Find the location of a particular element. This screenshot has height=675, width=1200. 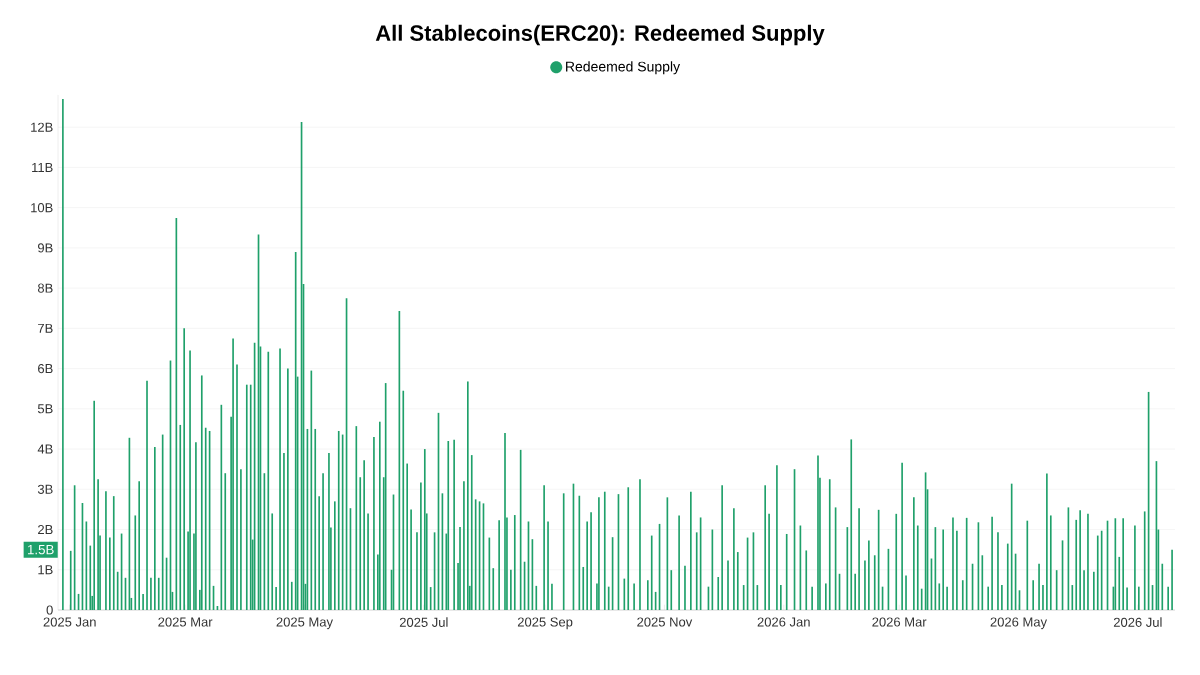

y-tick-label: 9B is located at coordinates (45, 248).